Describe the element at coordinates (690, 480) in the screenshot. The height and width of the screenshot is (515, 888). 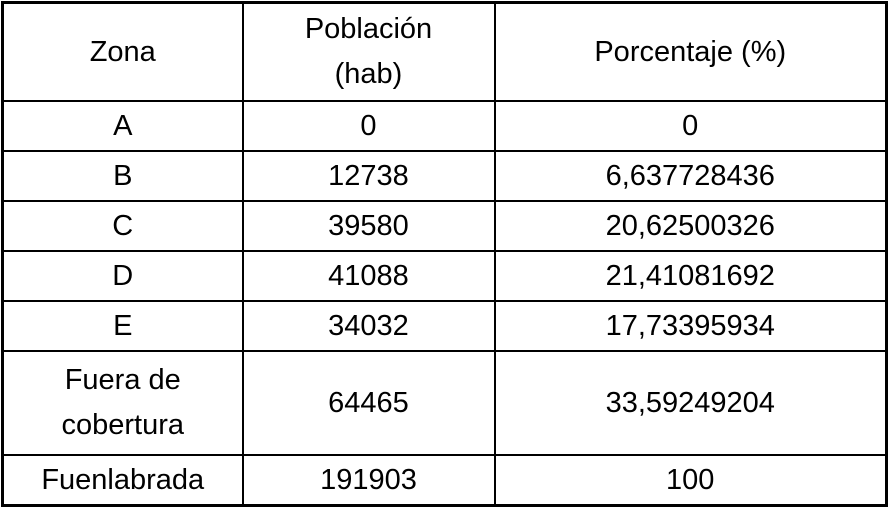
I see `cell-porcentaje: 100` at that location.